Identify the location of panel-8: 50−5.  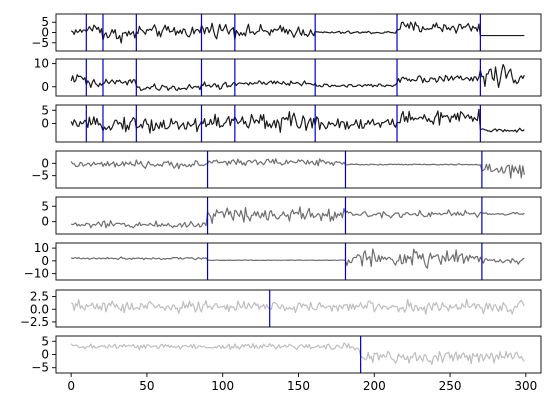
(286, 354).